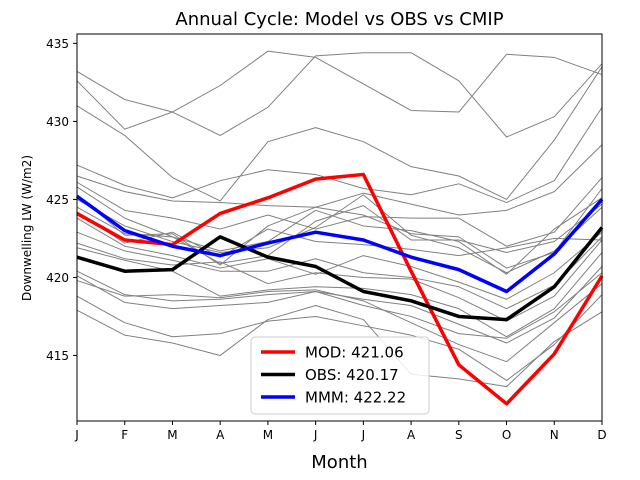 This screenshot has height=480, width=640. Describe the element at coordinates (601, 435) in the screenshot. I see `x-tick-label: D` at that location.